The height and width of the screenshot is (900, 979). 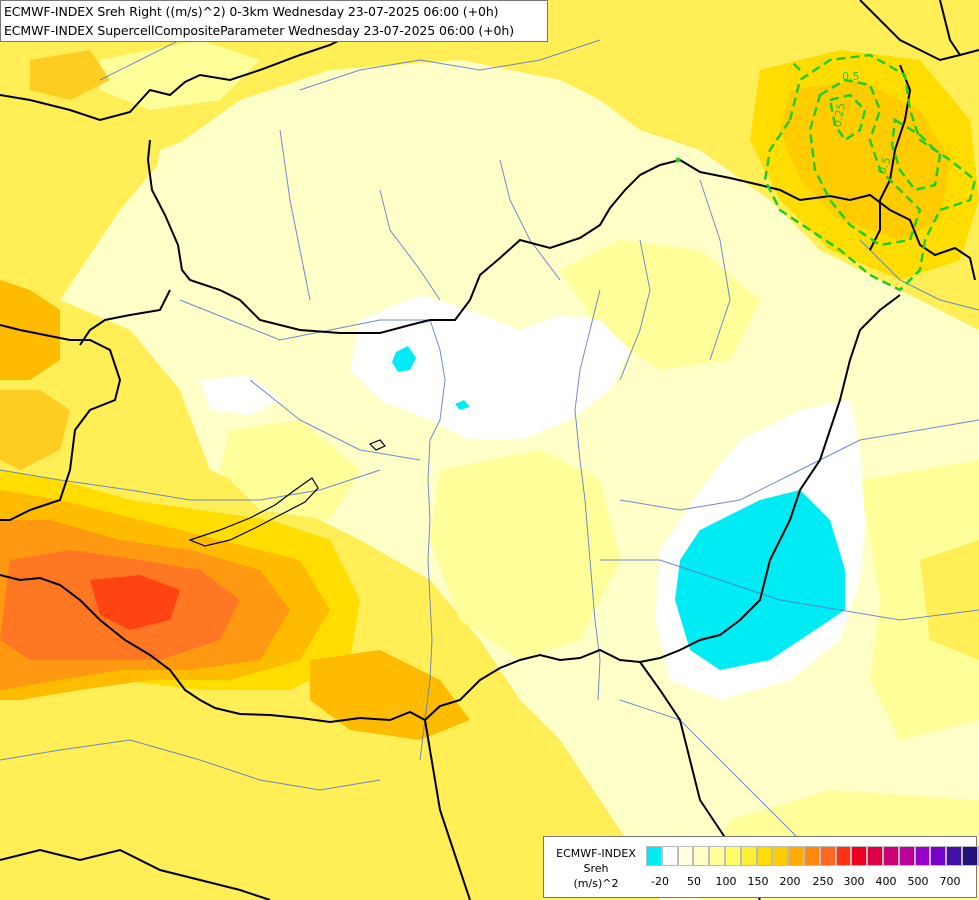 I want to click on legend-ticks: -20 50 100 150 200 250 300 400 500 700, so click(x=811, y=882).